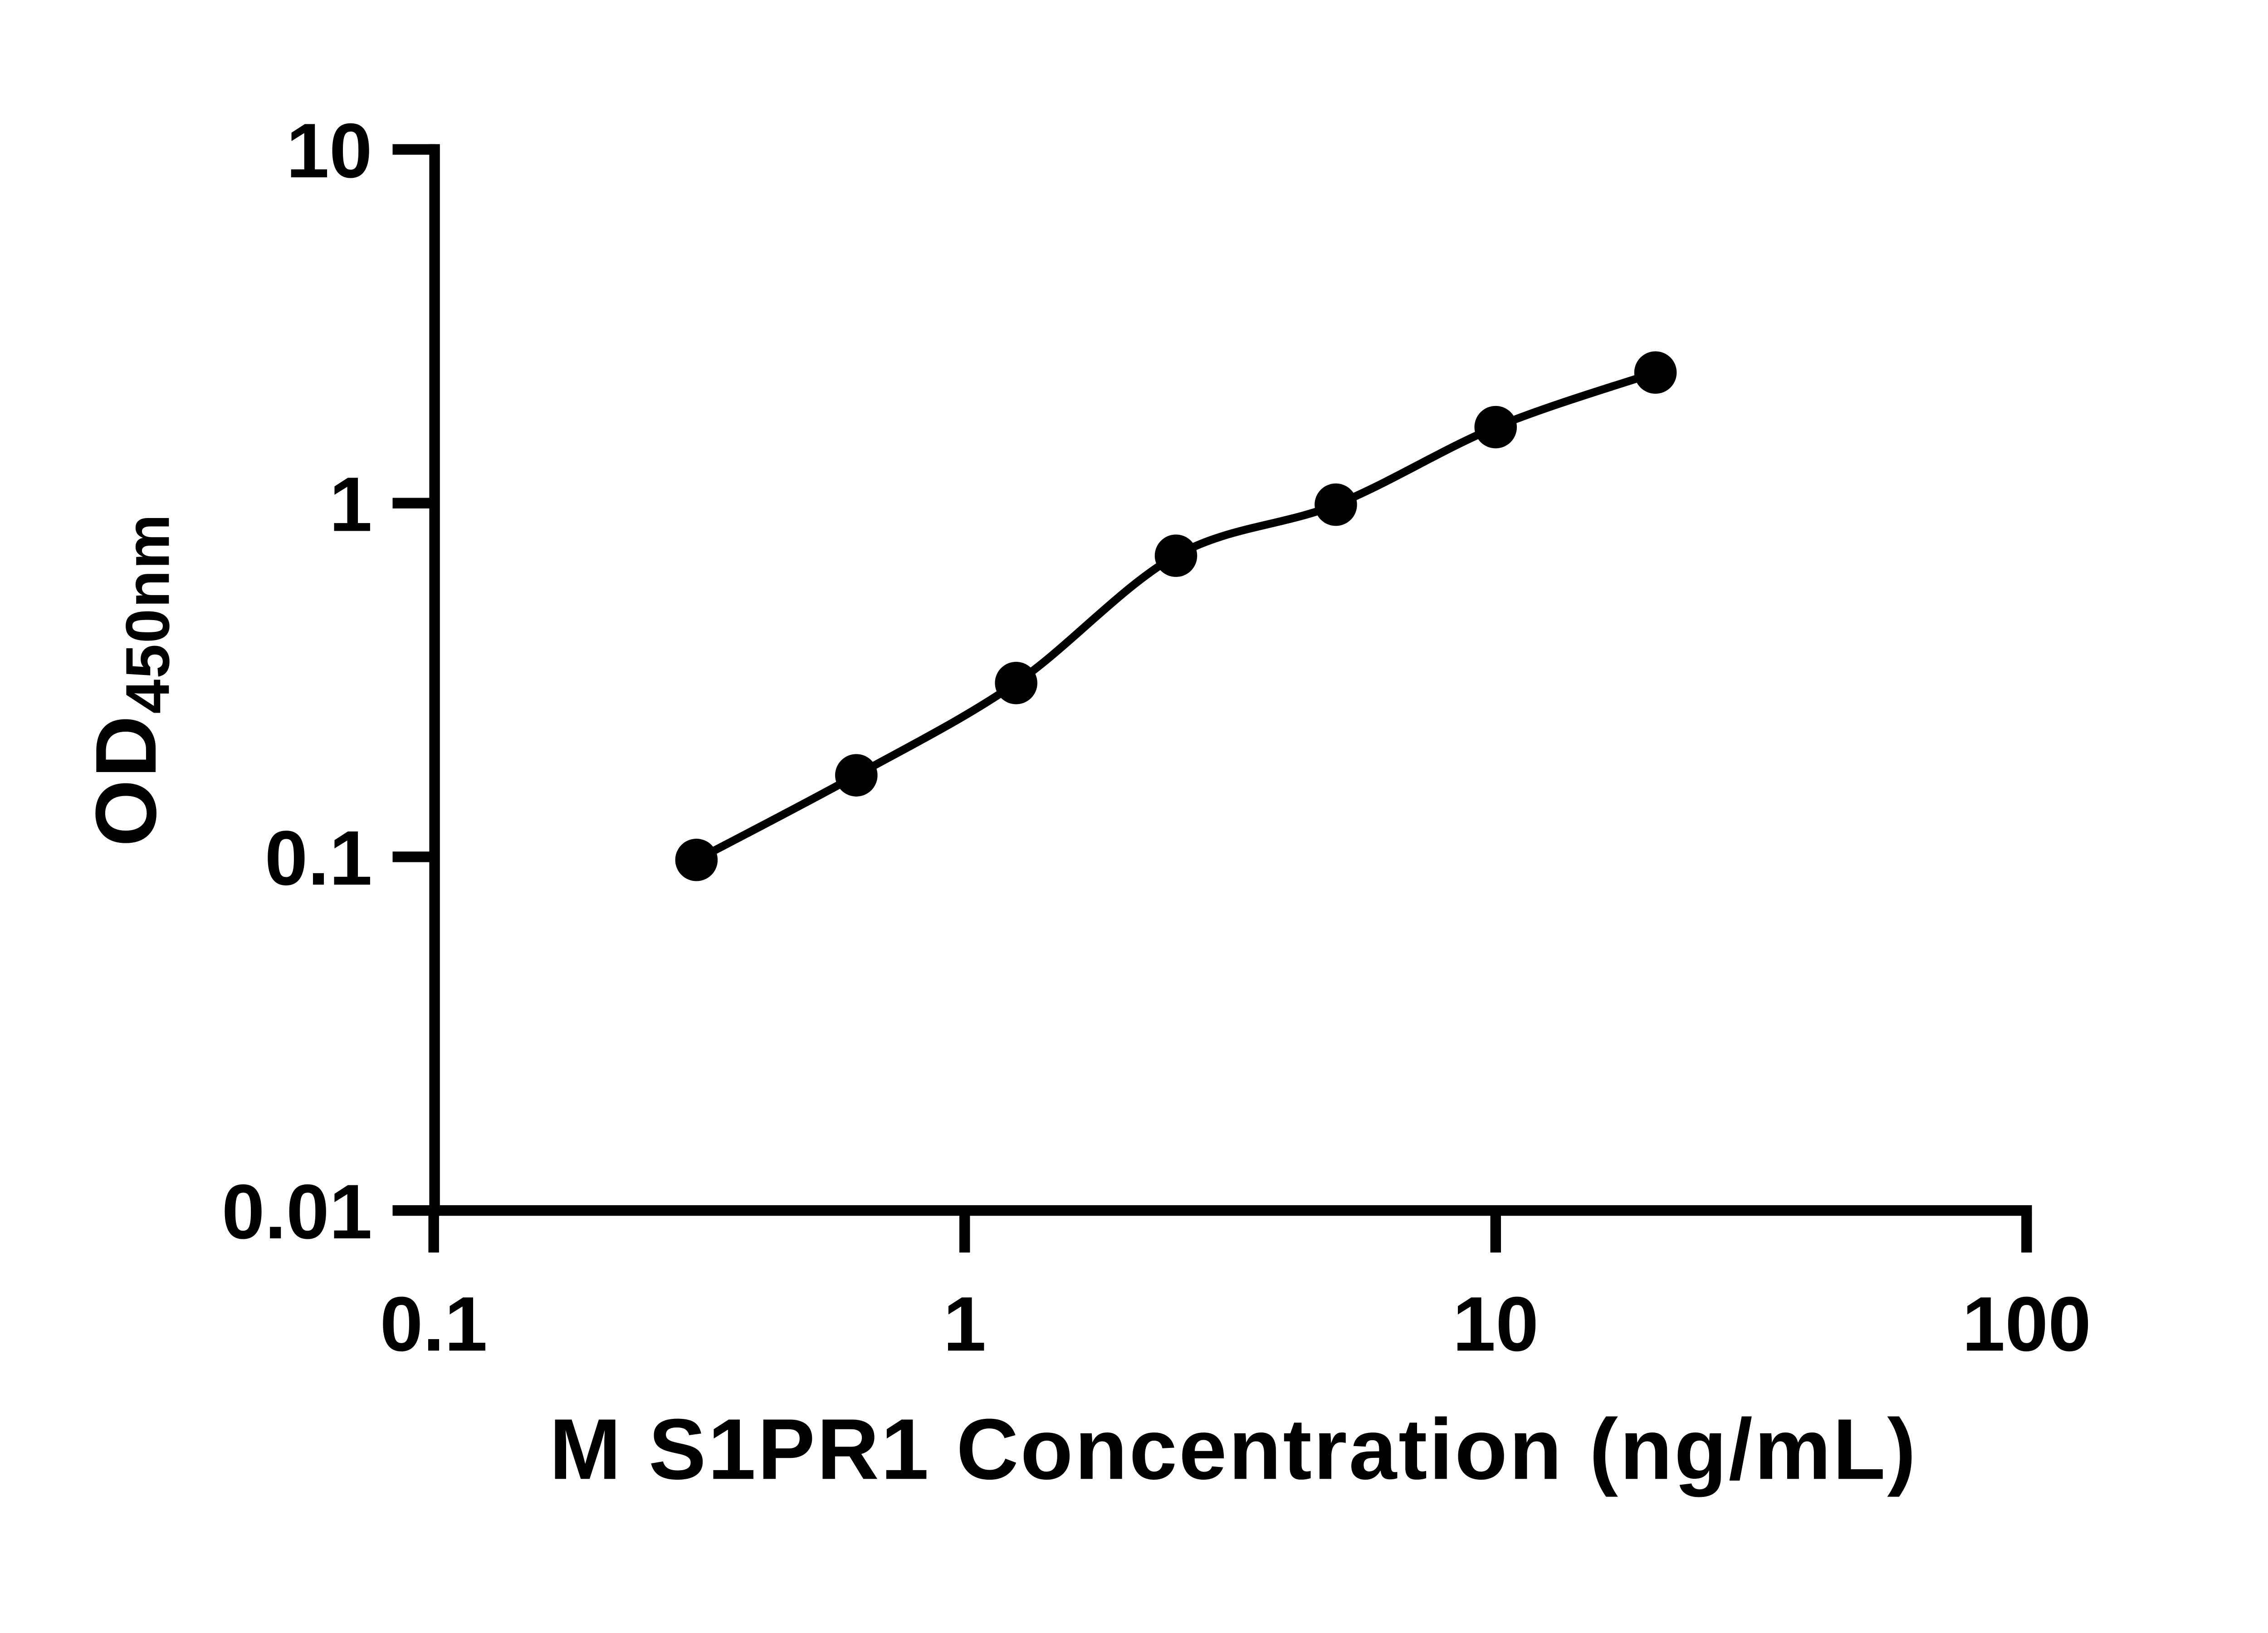 This screenshot has width=2268, height=1633. Describe the element at coordinates (1233, 1449) in the screenshot. I see `x-axis-title: M S1PR1 Concentration (ng/mL)` at that location.